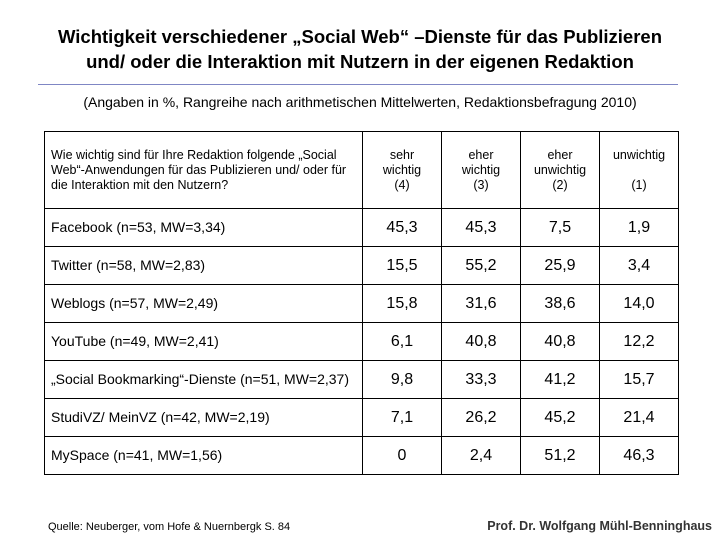 The width and height of the screenshot is (720, 540). Describe the element at coordinates (481, 417) in the screenshot. I see `cell-value: 26,2` at that location.